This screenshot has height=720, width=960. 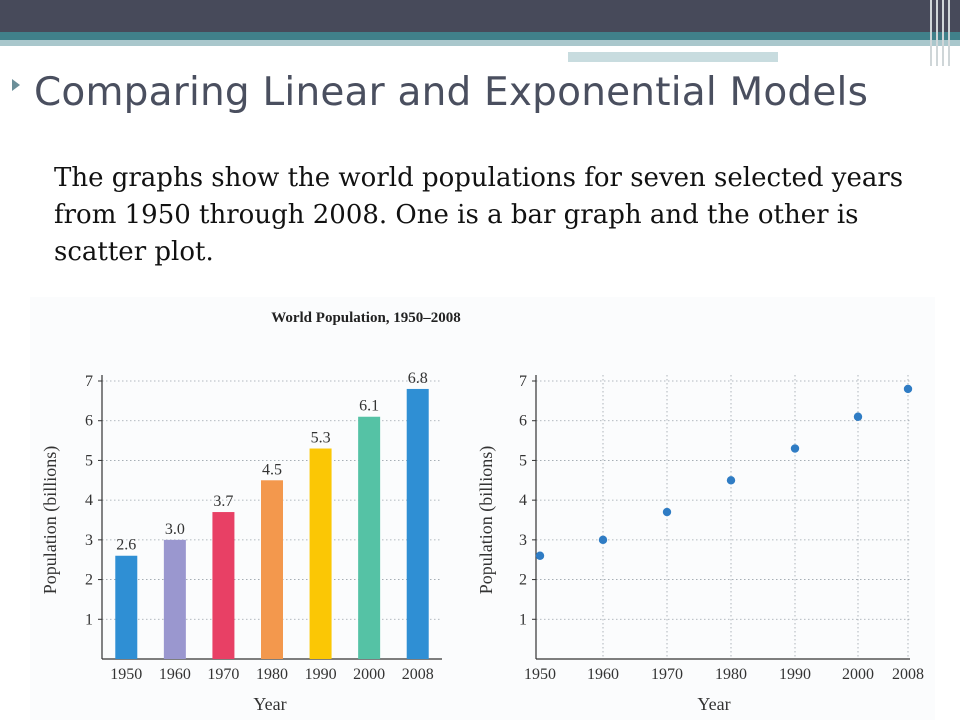 I want to click on slide-title: Comparing Linear and Exponential Models, so click(x=451, y=92).